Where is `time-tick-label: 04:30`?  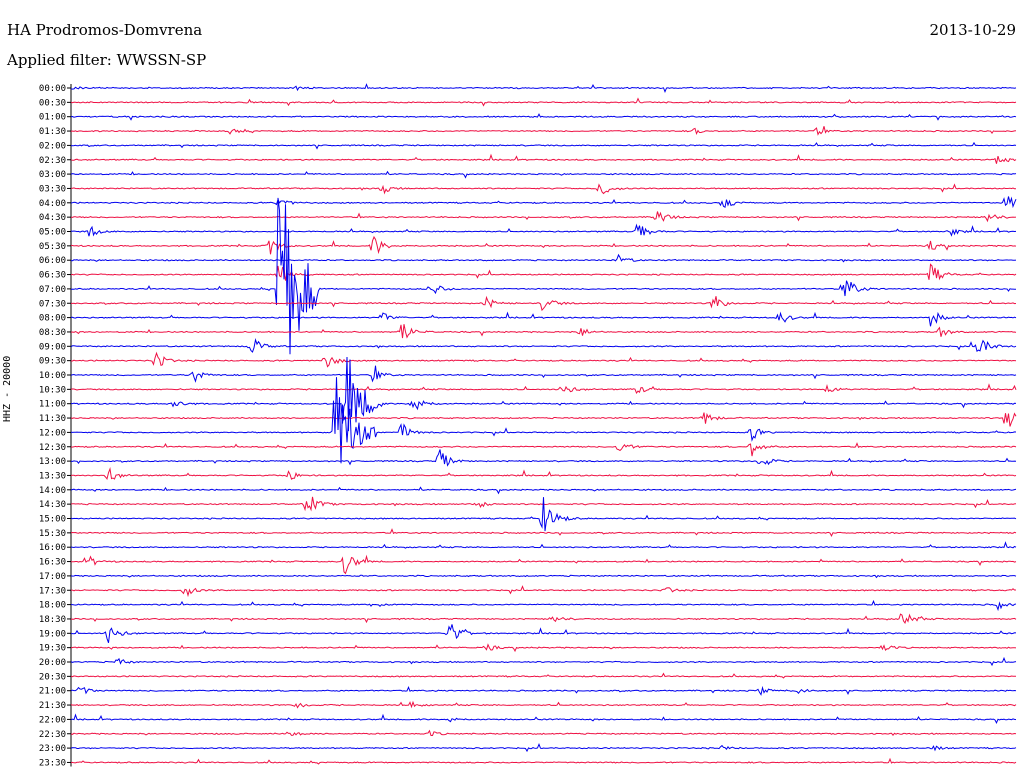 time-tick-label: 04:30 is located at coordinates (52, 218).